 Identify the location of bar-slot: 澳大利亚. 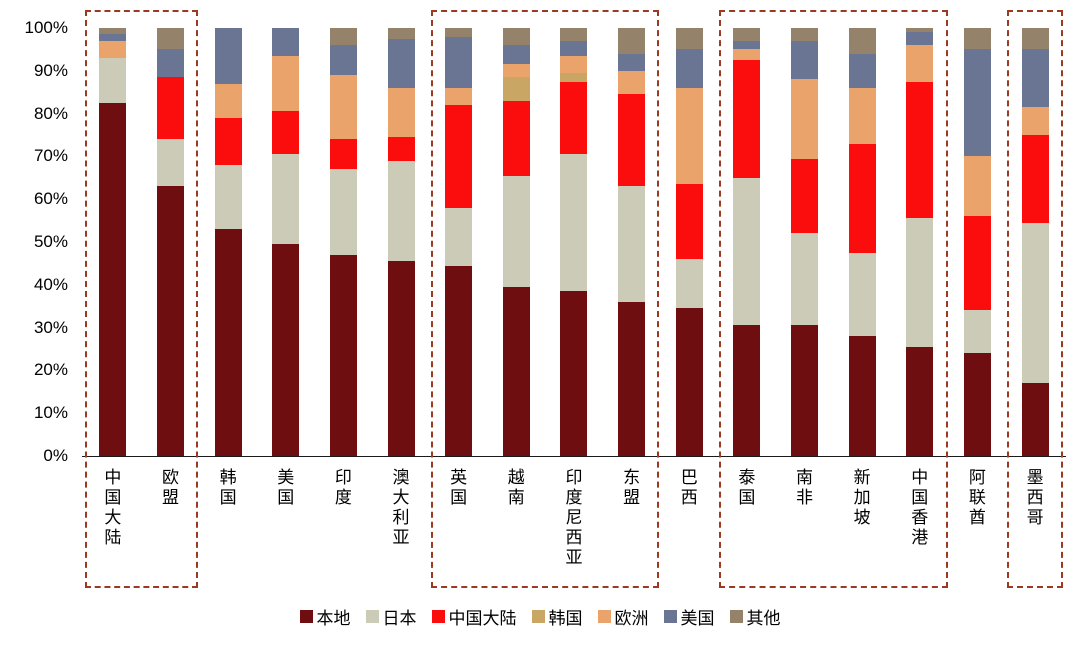
(401, 287).